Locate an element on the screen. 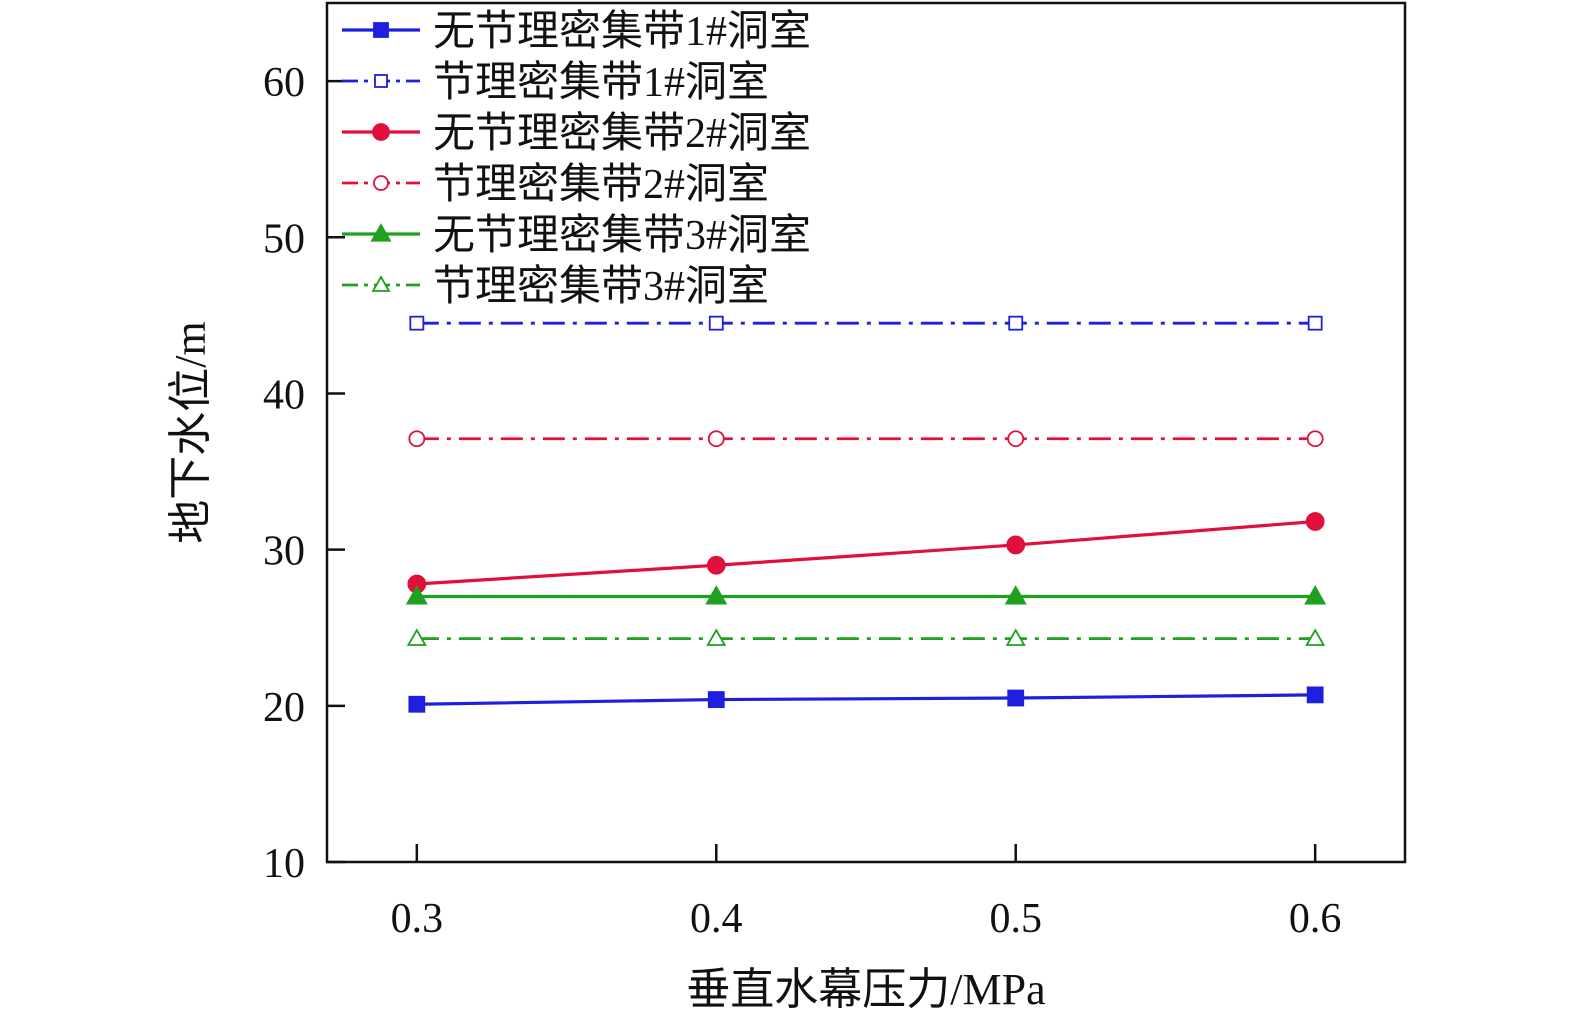 The width and height of the screenshot is (1575, 1027). y-tick-label: 30 is located at coordinates (284, 552).